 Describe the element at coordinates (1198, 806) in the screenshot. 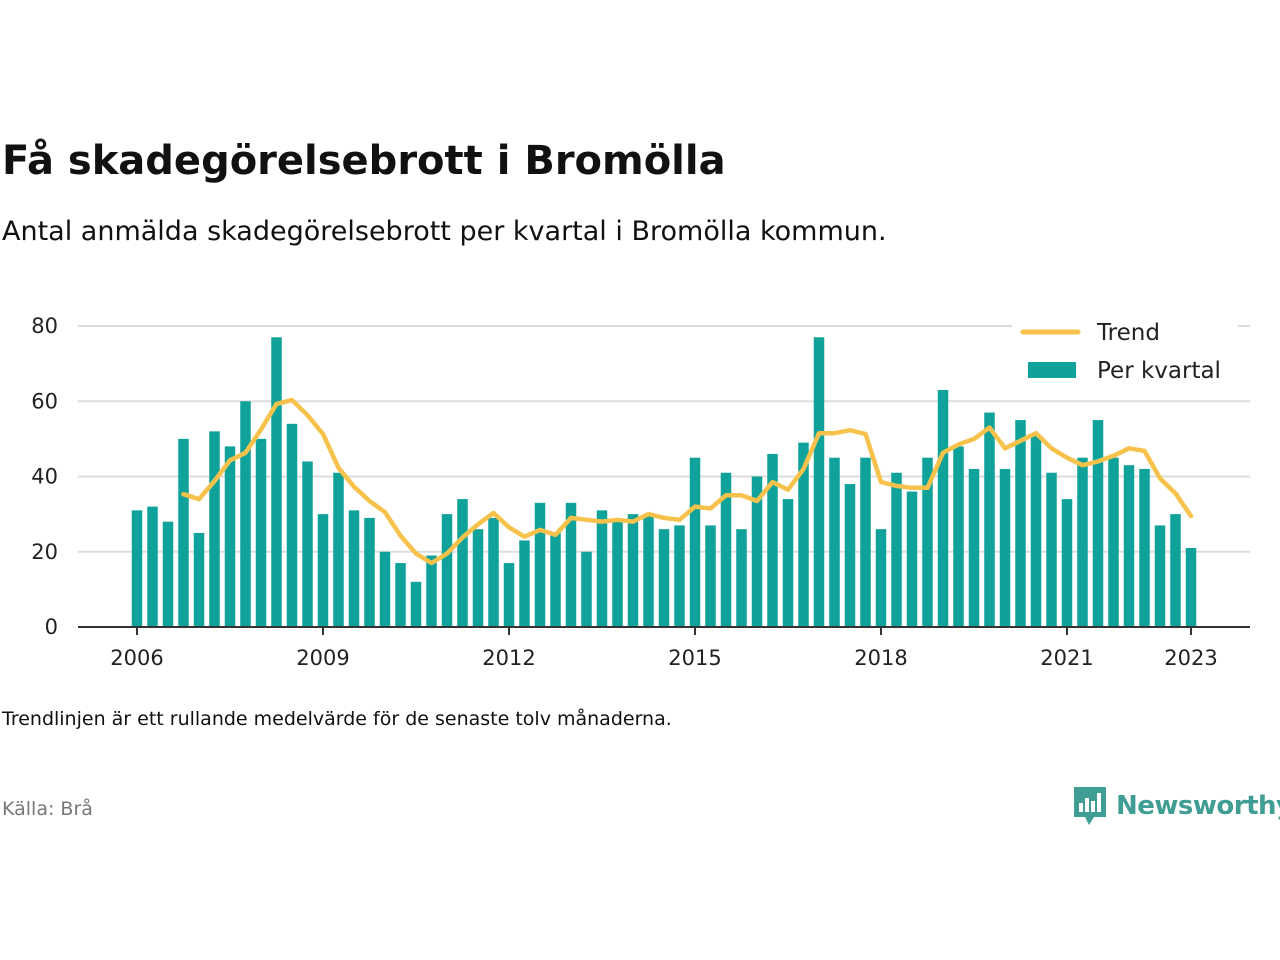

I see `brand-name: Newsworthy` at that location.